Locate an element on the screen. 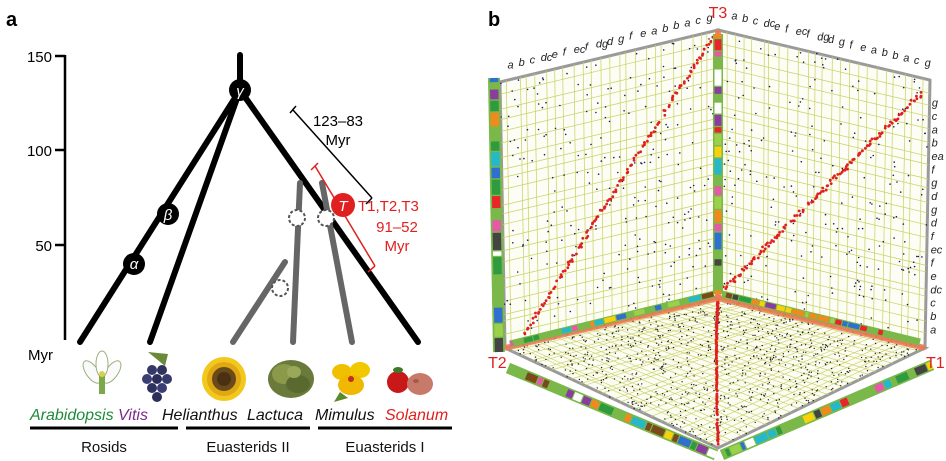  block-label: ec is located at coordinates (937, 250).